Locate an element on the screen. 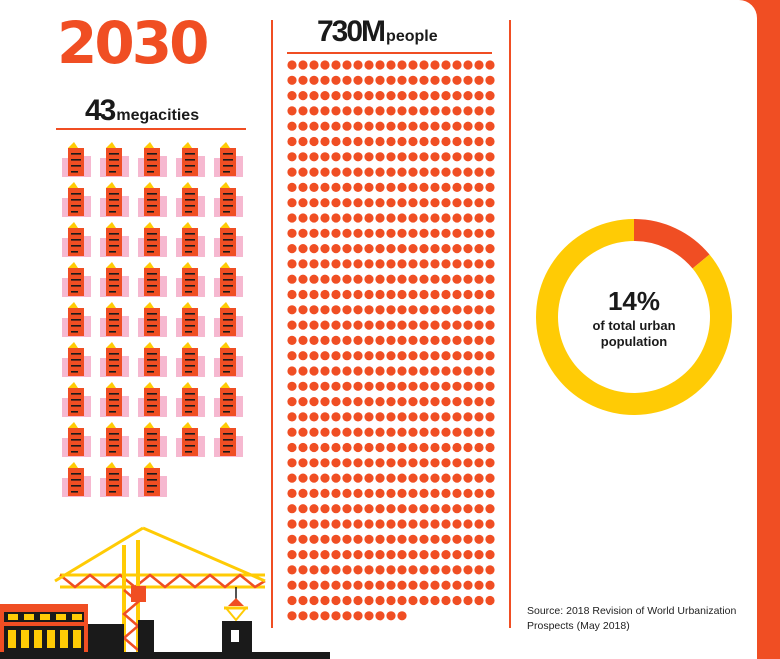 The width and height of the screenshot is (780, 659). megacities-divider is located at coordinates (151, 129).